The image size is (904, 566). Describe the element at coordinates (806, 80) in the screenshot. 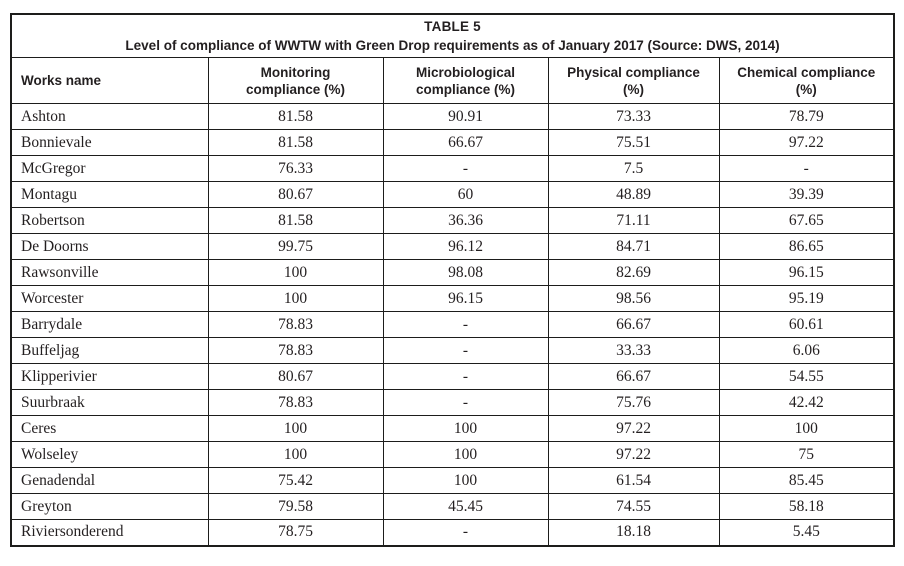

I see `column-header-chemical-compliance: Chemical compliance (%)` at that location.